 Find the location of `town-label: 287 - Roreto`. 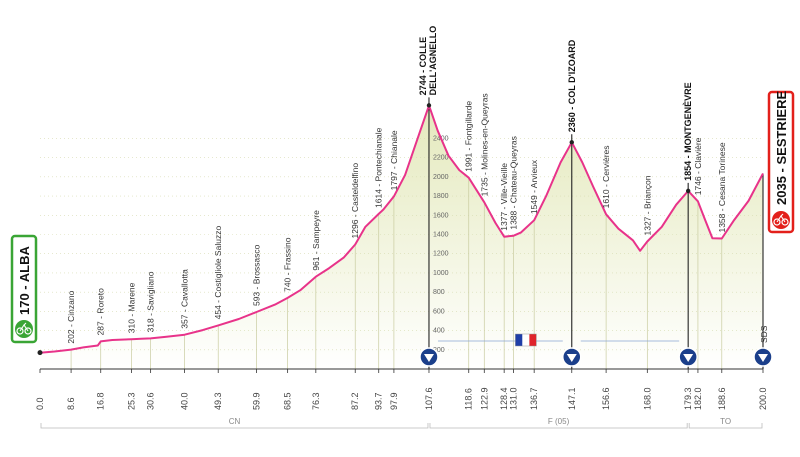

town-label: 287 - Roreto is located at coordinates (101, 312).